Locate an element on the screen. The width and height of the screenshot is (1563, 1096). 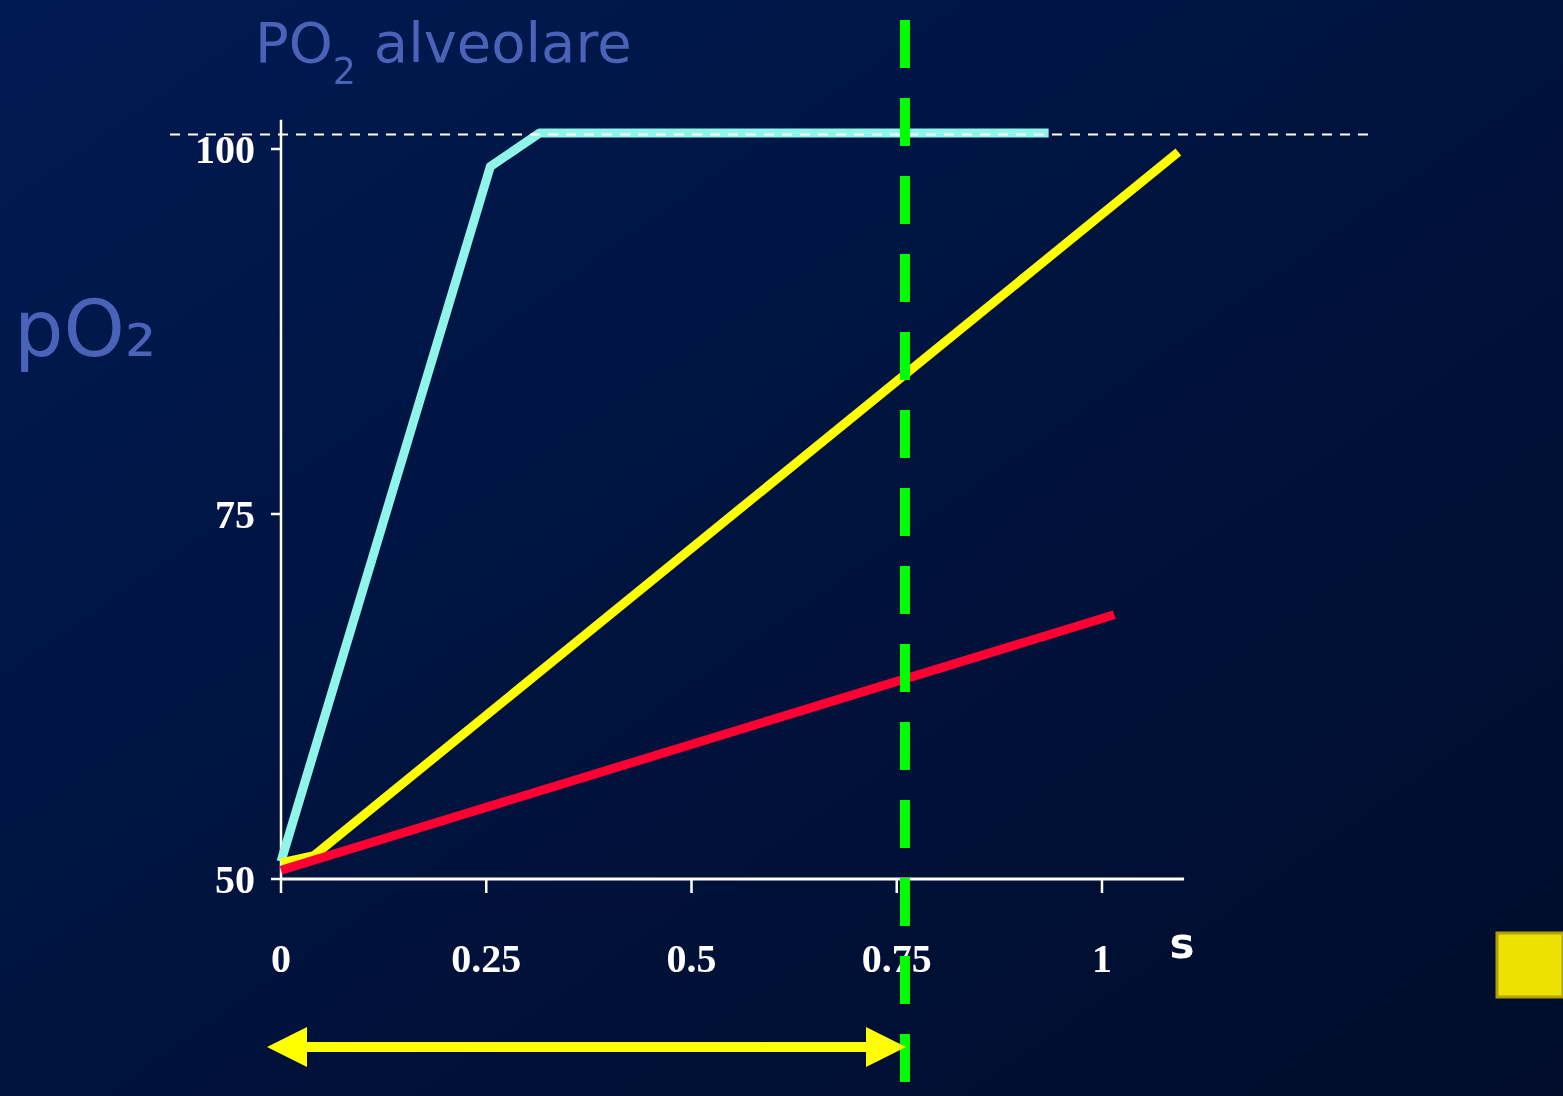
ref-line-label: PO$_{2}$ alveolare is located at coordinates (443, 51).